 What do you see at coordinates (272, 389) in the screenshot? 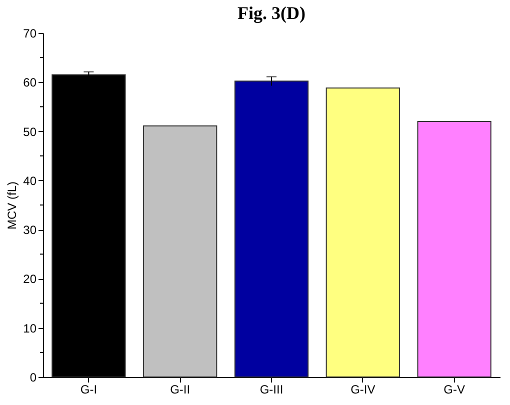
I see `x-tick-label: G-III` at bounding box center [272, 389].